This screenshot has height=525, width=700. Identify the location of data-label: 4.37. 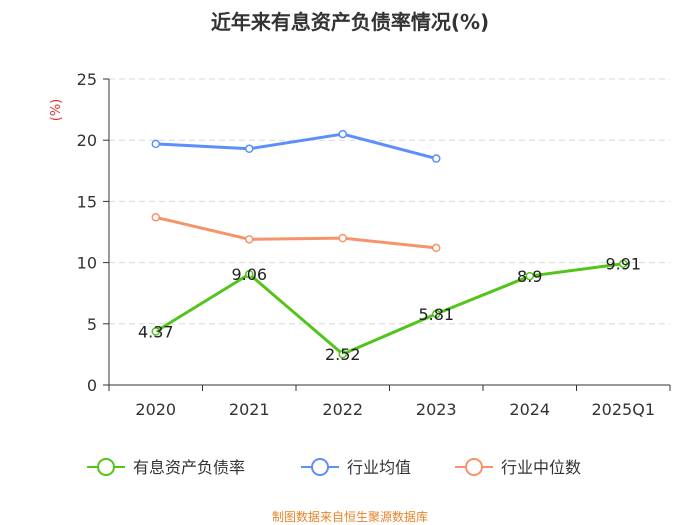
(156, 332).